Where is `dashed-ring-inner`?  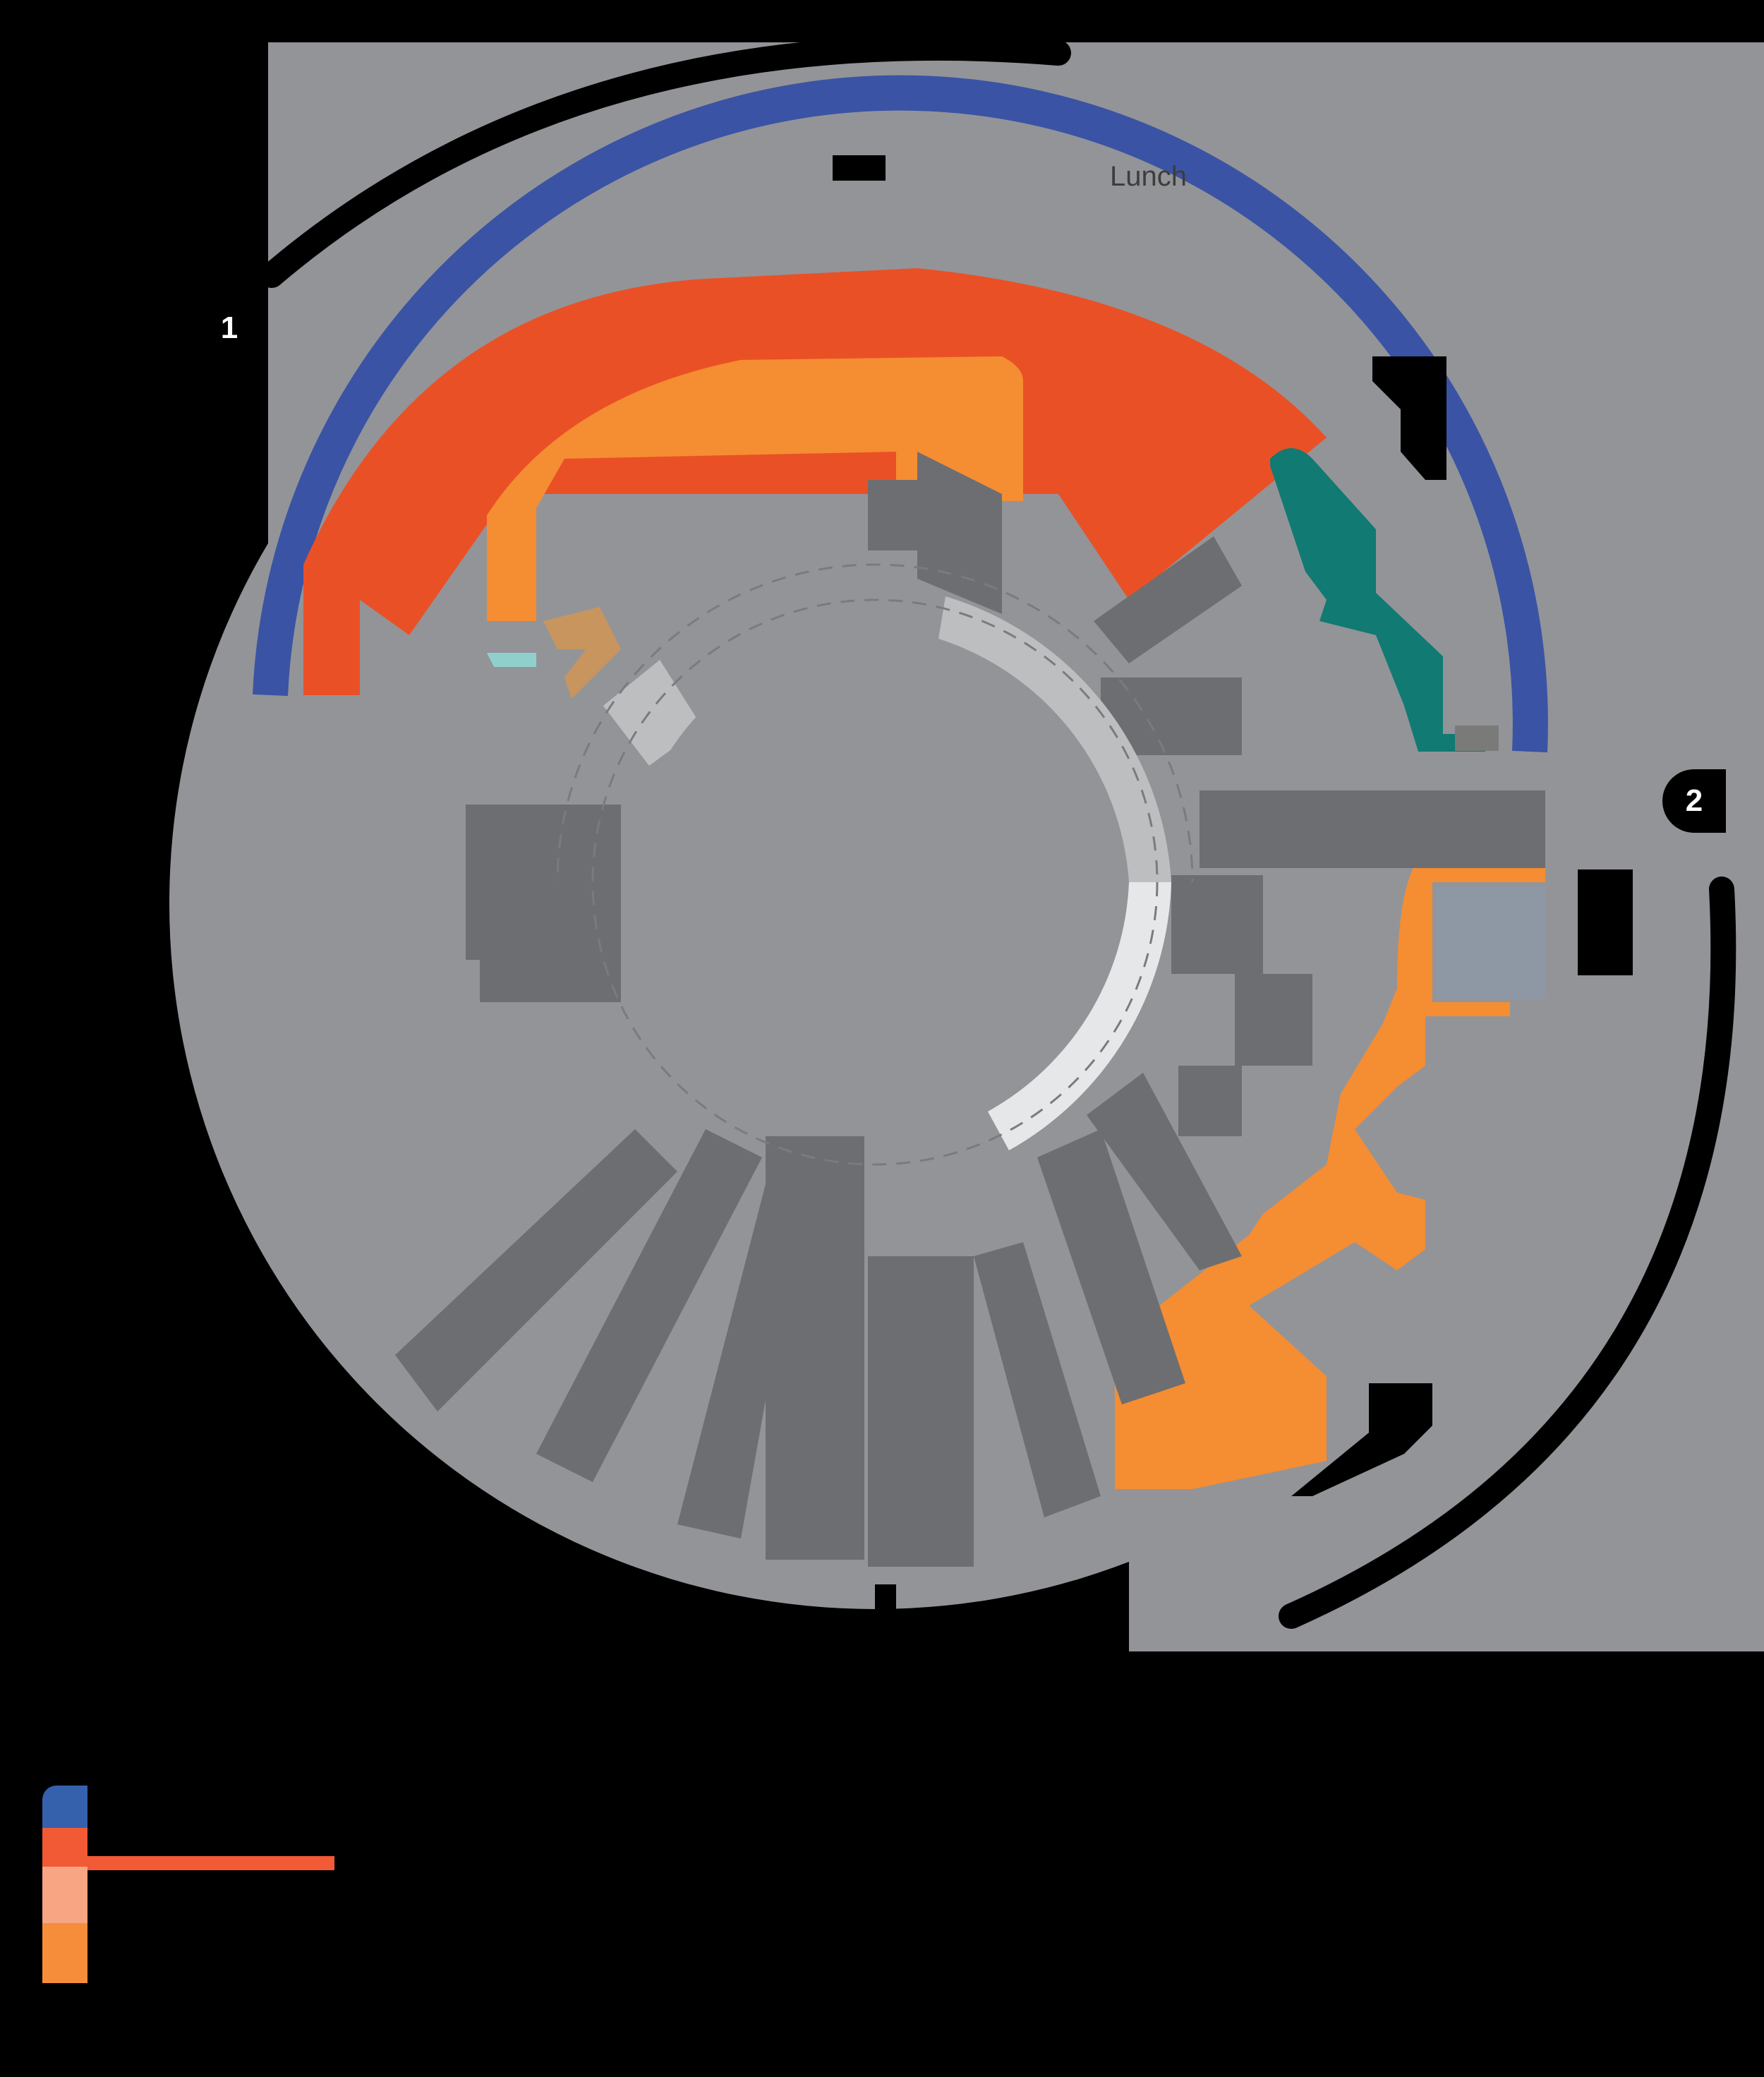 dashed-ring-inner is located at coordinates (875, 882).